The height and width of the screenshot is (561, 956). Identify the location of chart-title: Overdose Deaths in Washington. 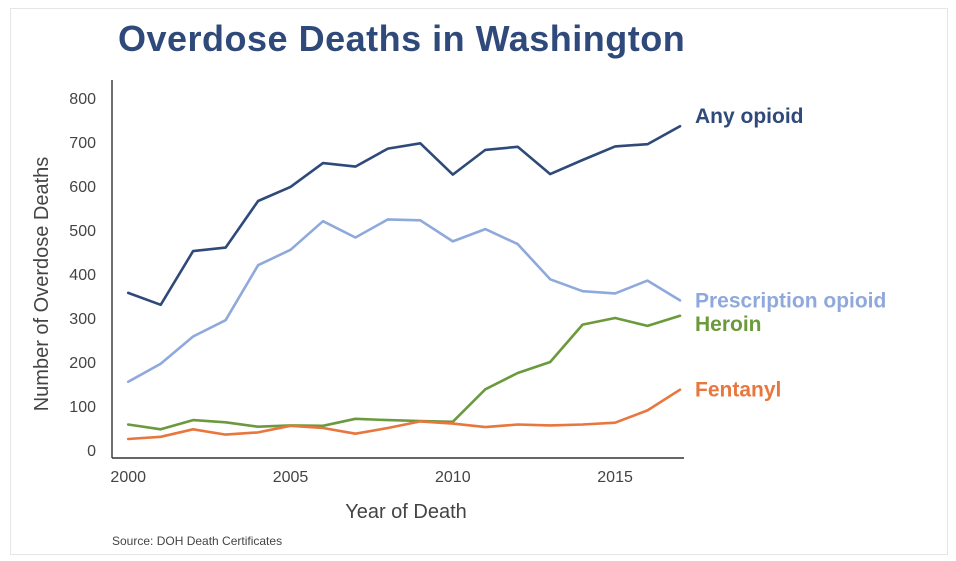
(402, 38).